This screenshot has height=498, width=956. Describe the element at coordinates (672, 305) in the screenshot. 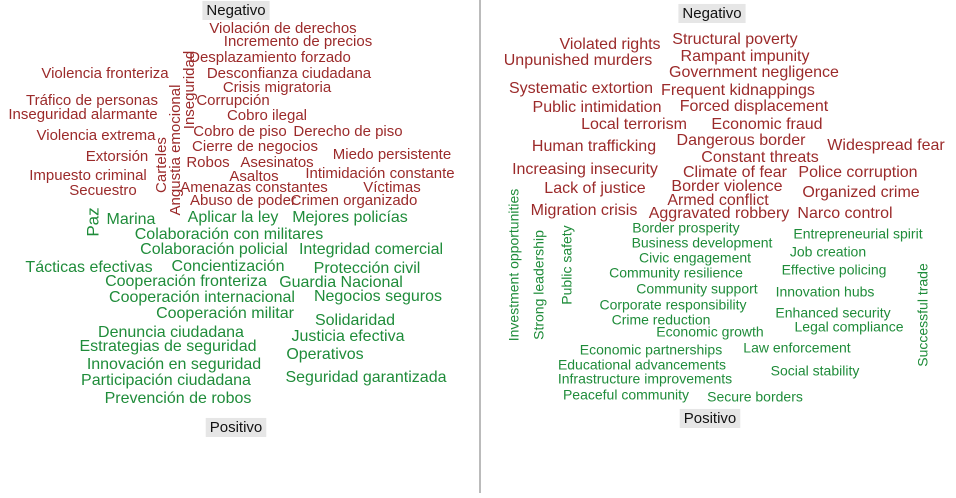

I see `positive-word: Corporate responsibility` at that location.